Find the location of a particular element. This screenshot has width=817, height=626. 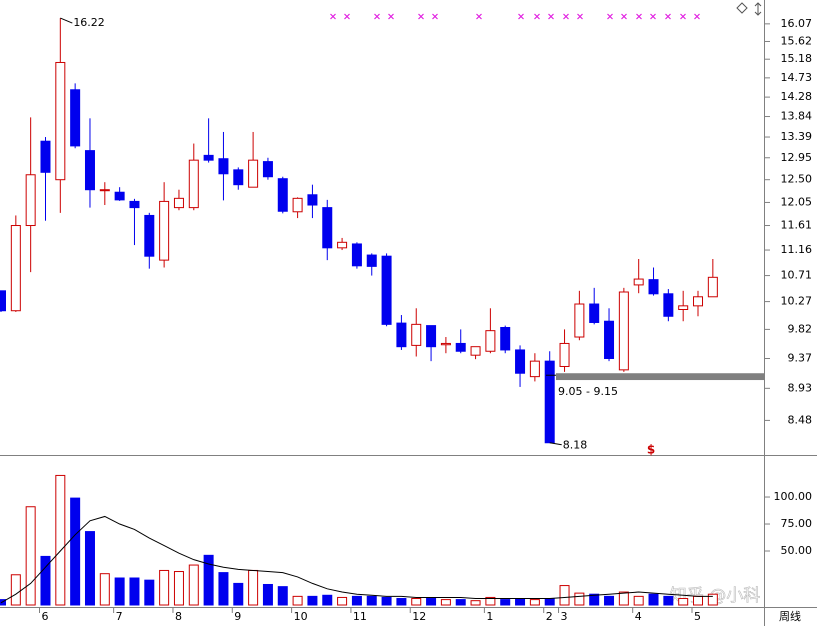

high-pointer is located at coordinates (66, 20).